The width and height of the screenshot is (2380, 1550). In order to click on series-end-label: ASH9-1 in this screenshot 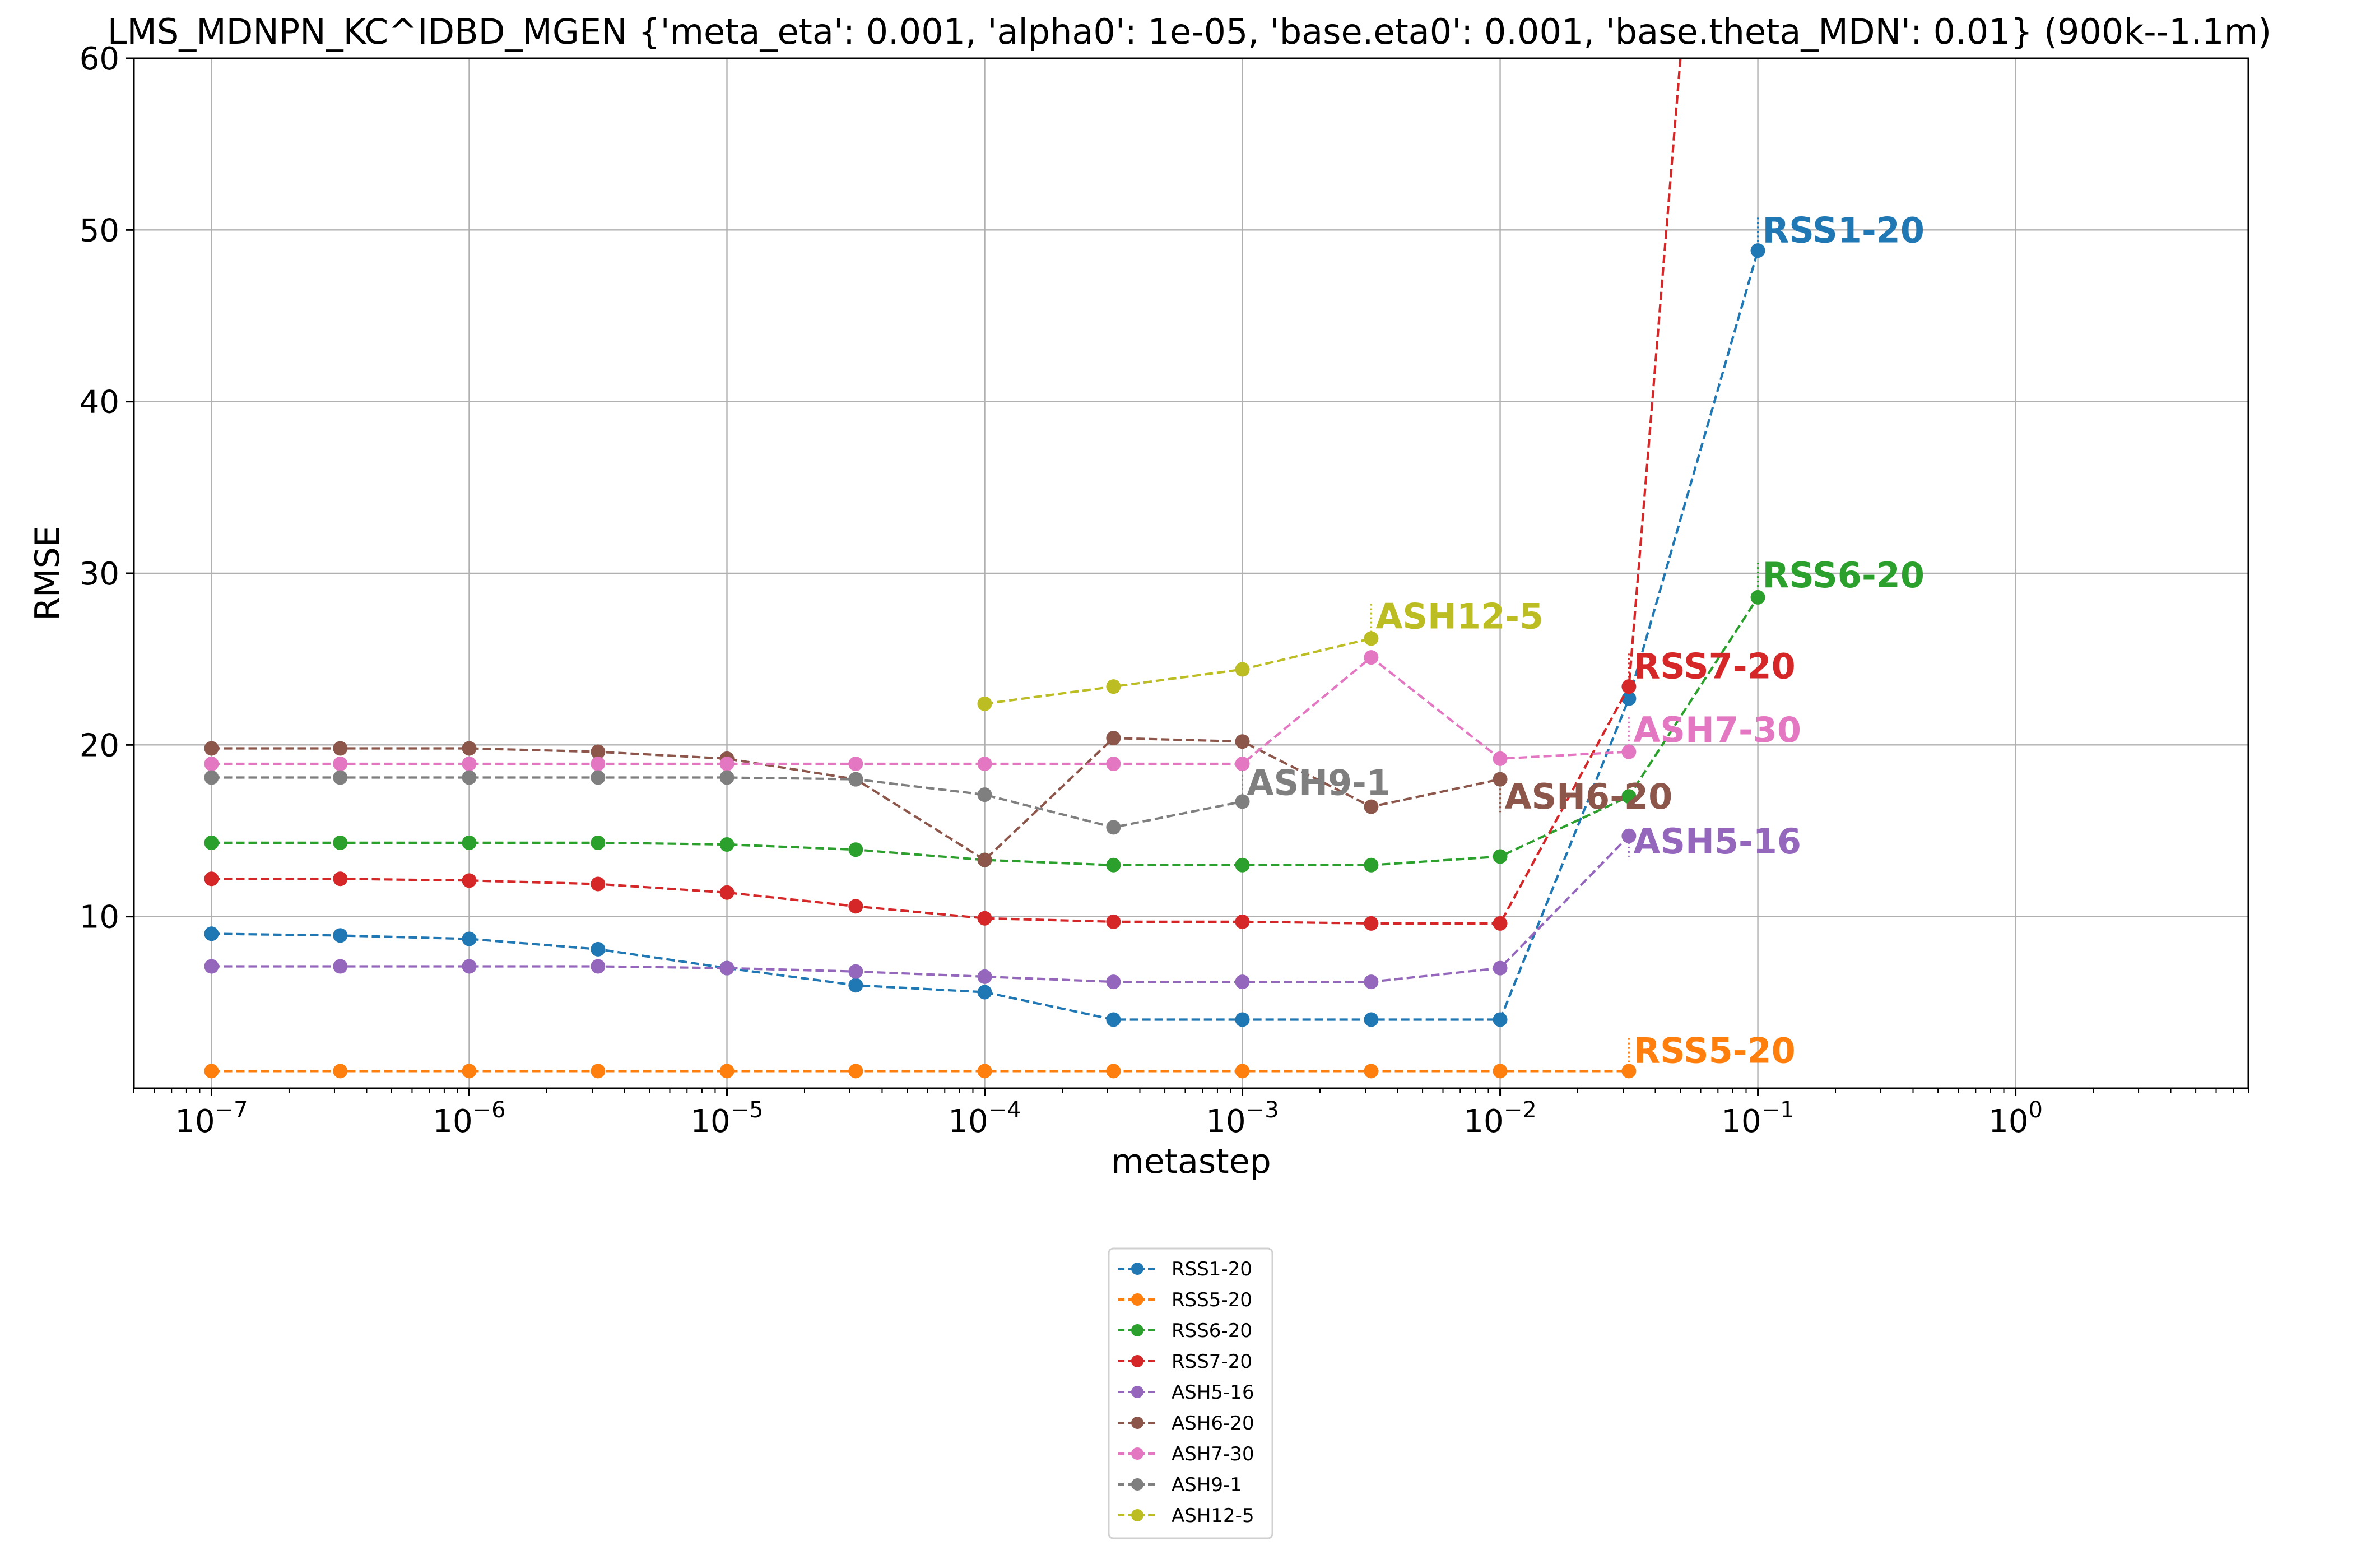, I will do `click(1319, 783)`.